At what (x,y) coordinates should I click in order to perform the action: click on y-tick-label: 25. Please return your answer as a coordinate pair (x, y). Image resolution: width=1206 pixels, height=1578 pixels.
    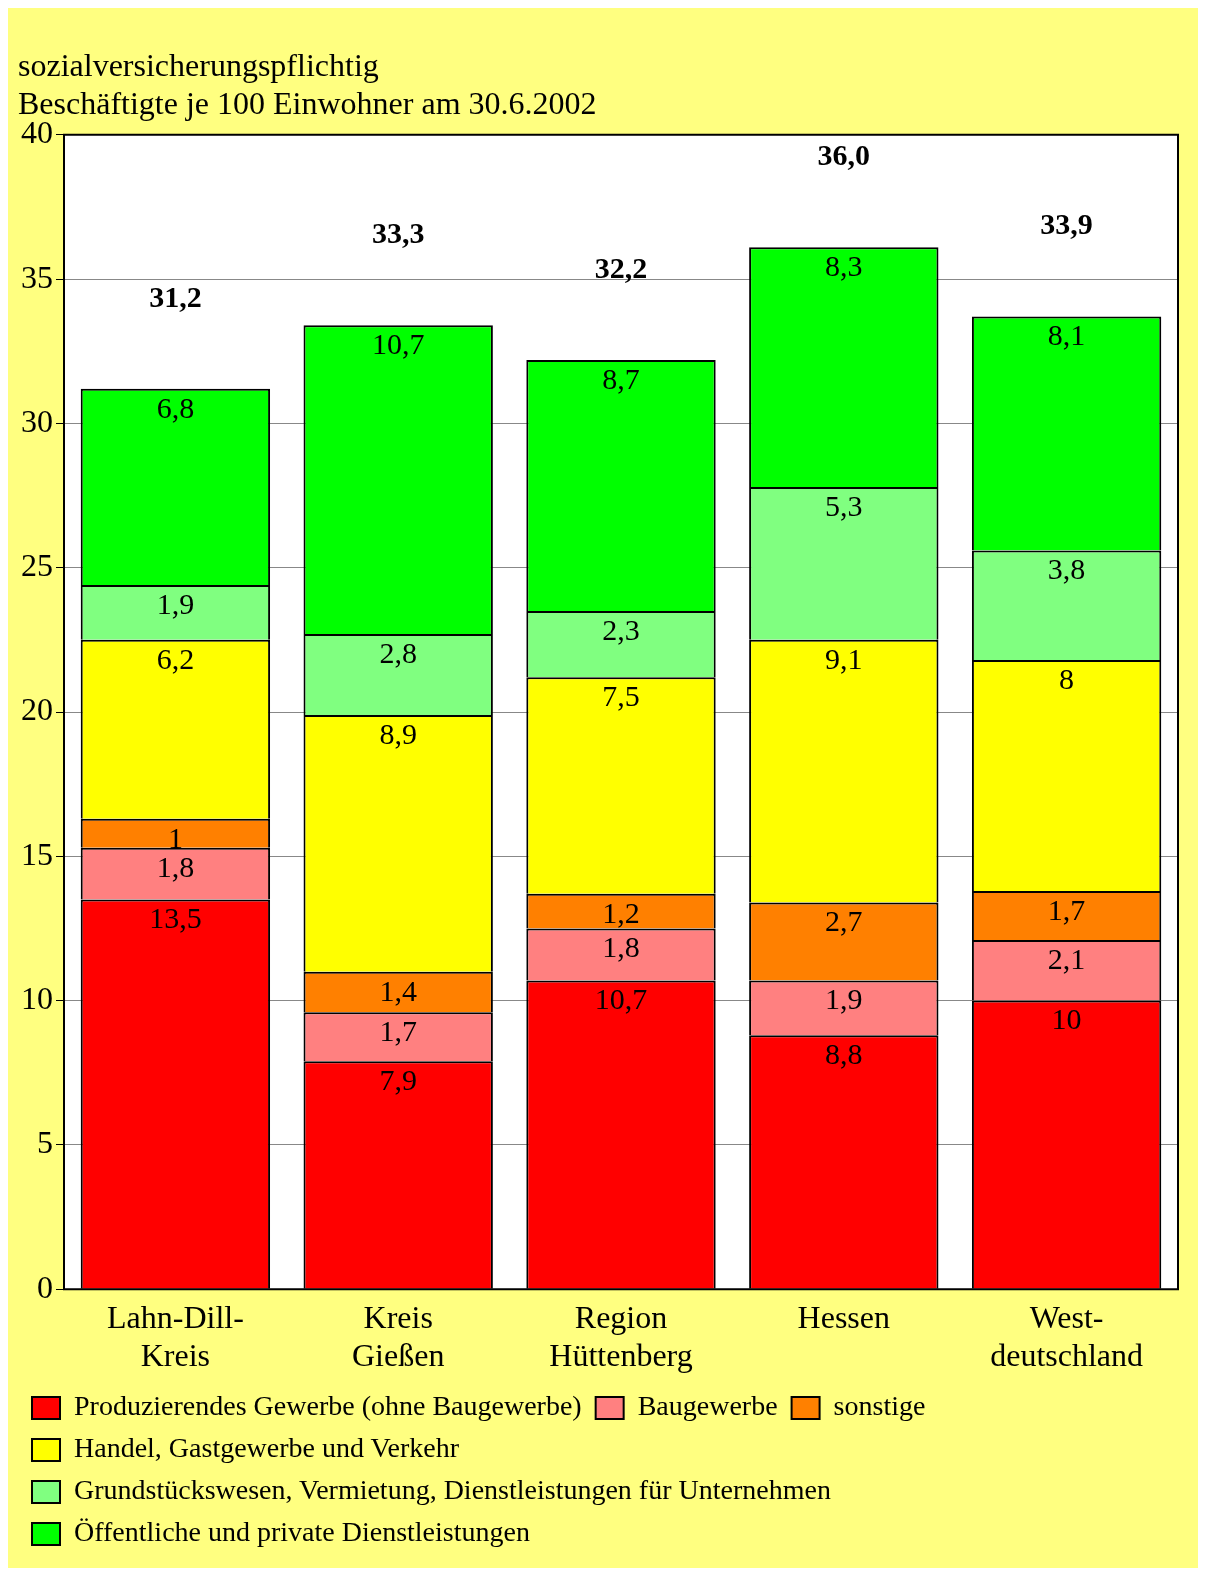
    Looking at the image, I should click on (37, 565).